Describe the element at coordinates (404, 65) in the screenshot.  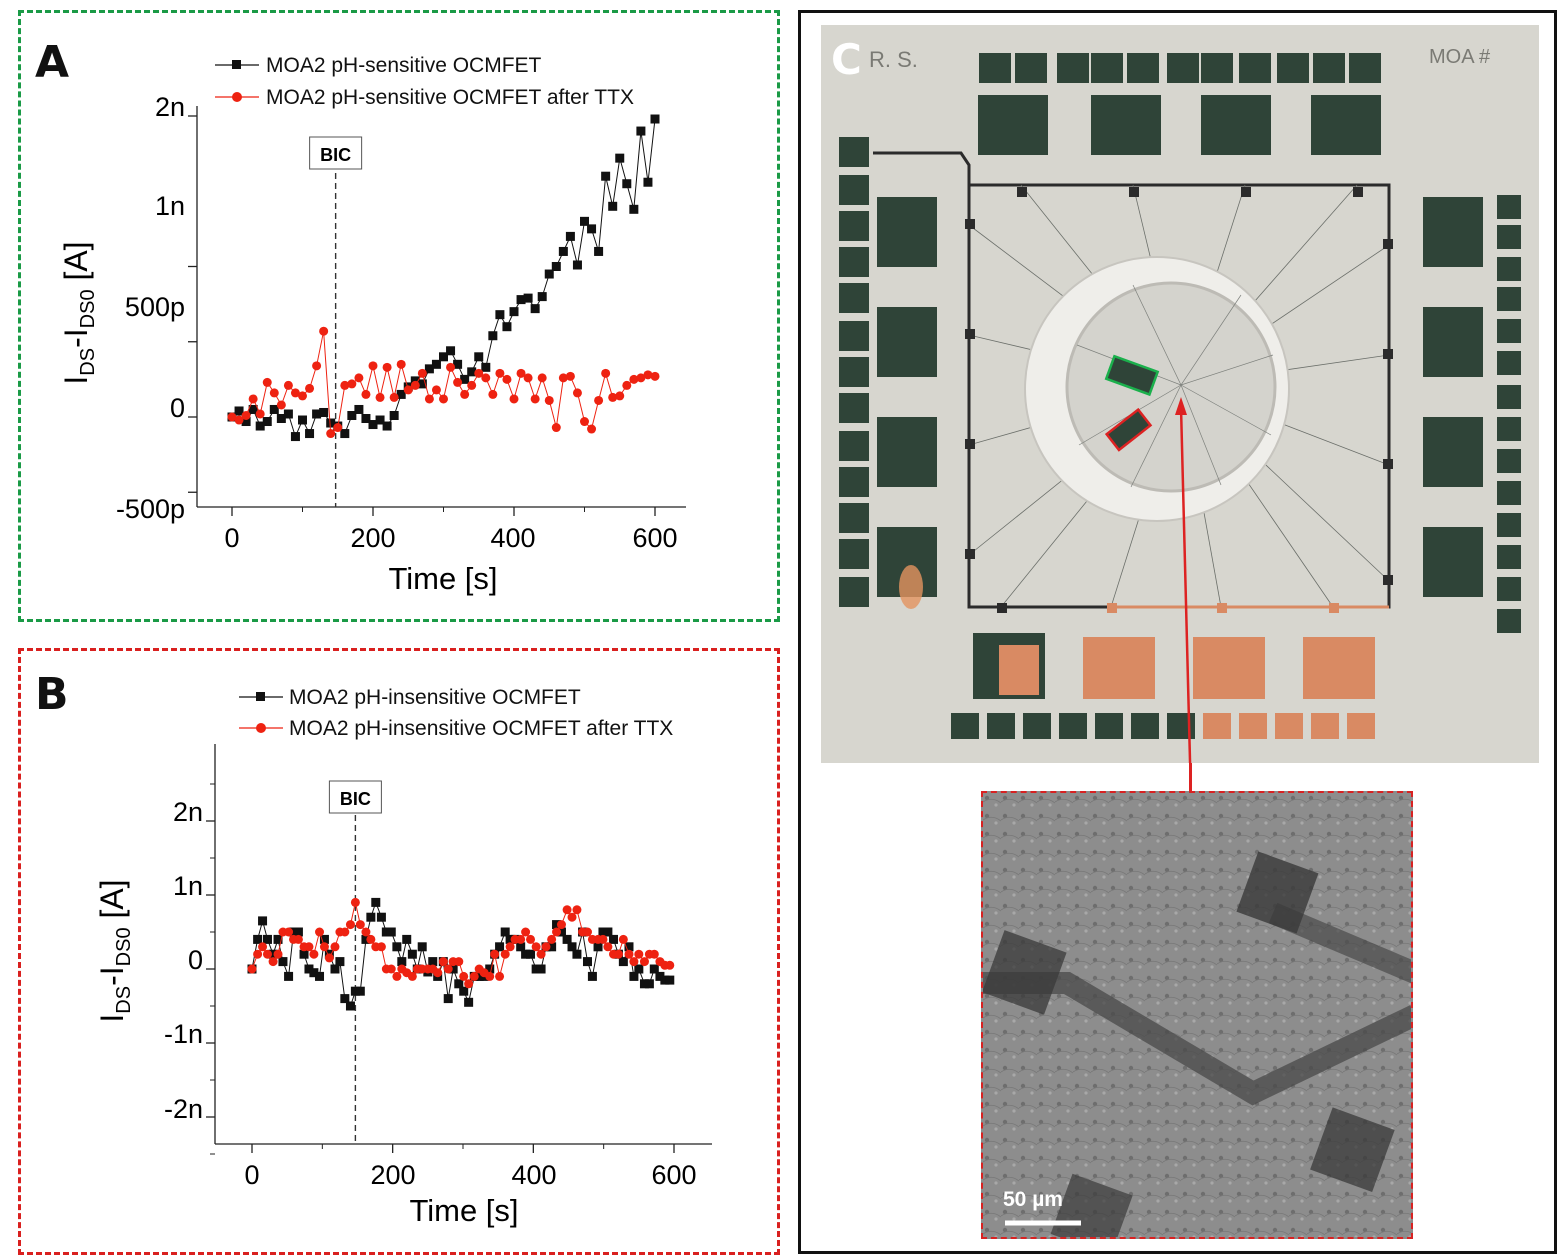
I see `legend-a-series-1: MOA2 pH-sensitive OCMFET` at that location.